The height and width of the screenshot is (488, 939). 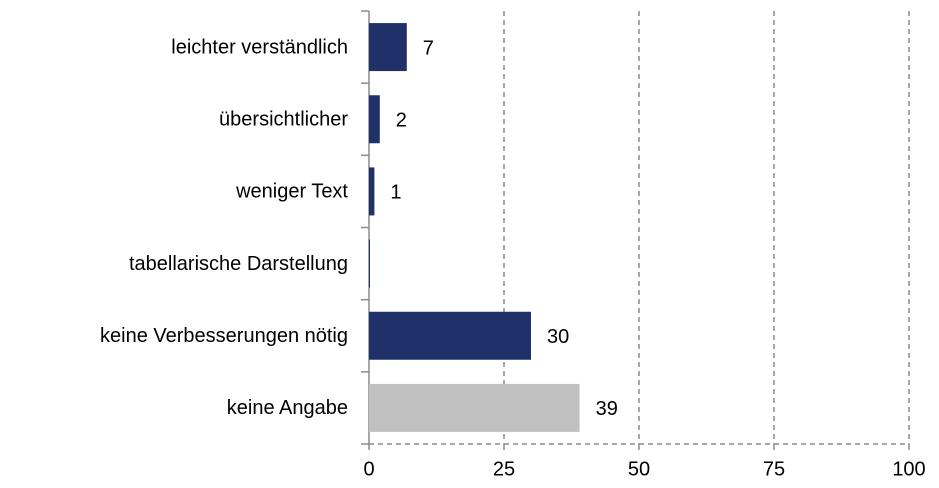 What do you see at coordinates (395, 193) in the screenshot?
I see `value-label: 1` at bounding box center [395, 193].